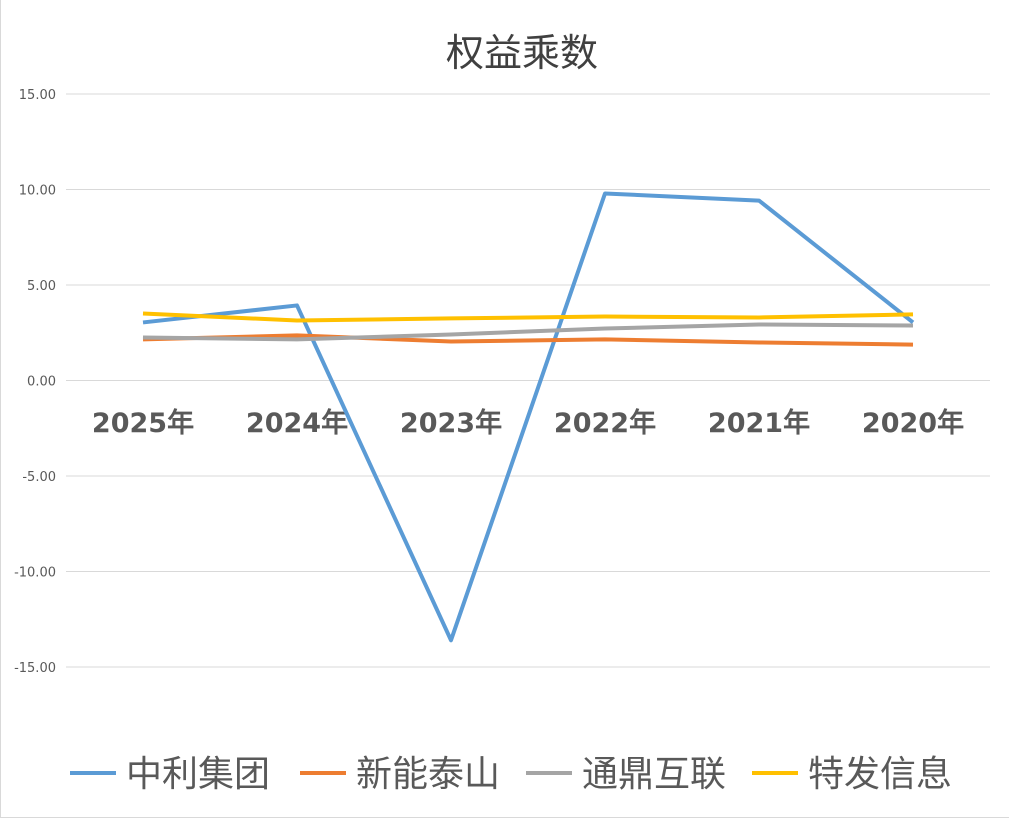  What do you see at coordinates (297, 423) in the screenshot?
I see `x-tick-label: 2024年` at bounding box center [297, 423].